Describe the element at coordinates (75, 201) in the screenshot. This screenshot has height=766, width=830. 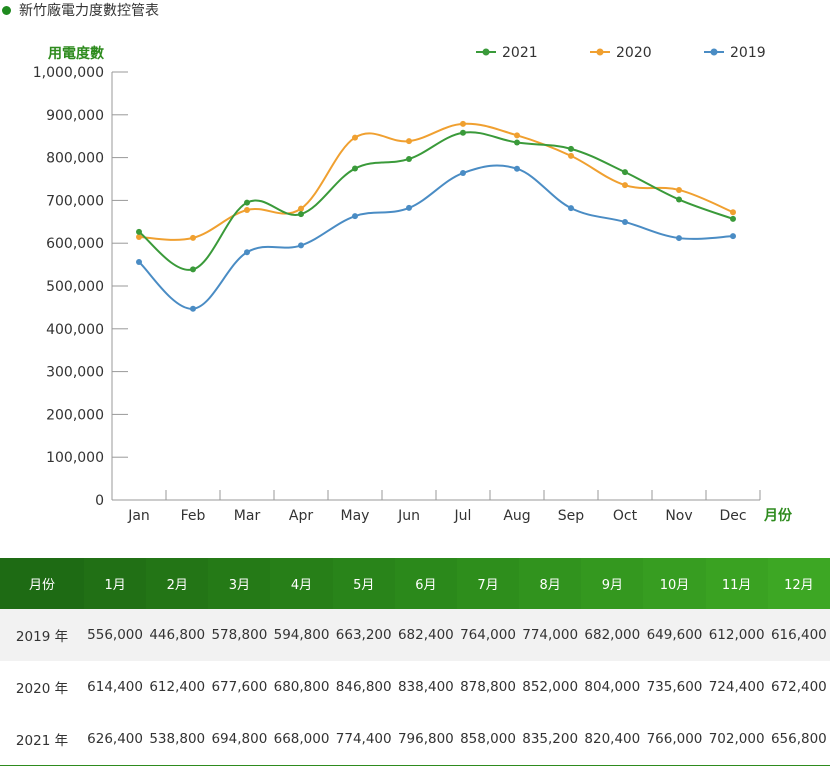
I see `y-tick-label: 700,000` at that location.